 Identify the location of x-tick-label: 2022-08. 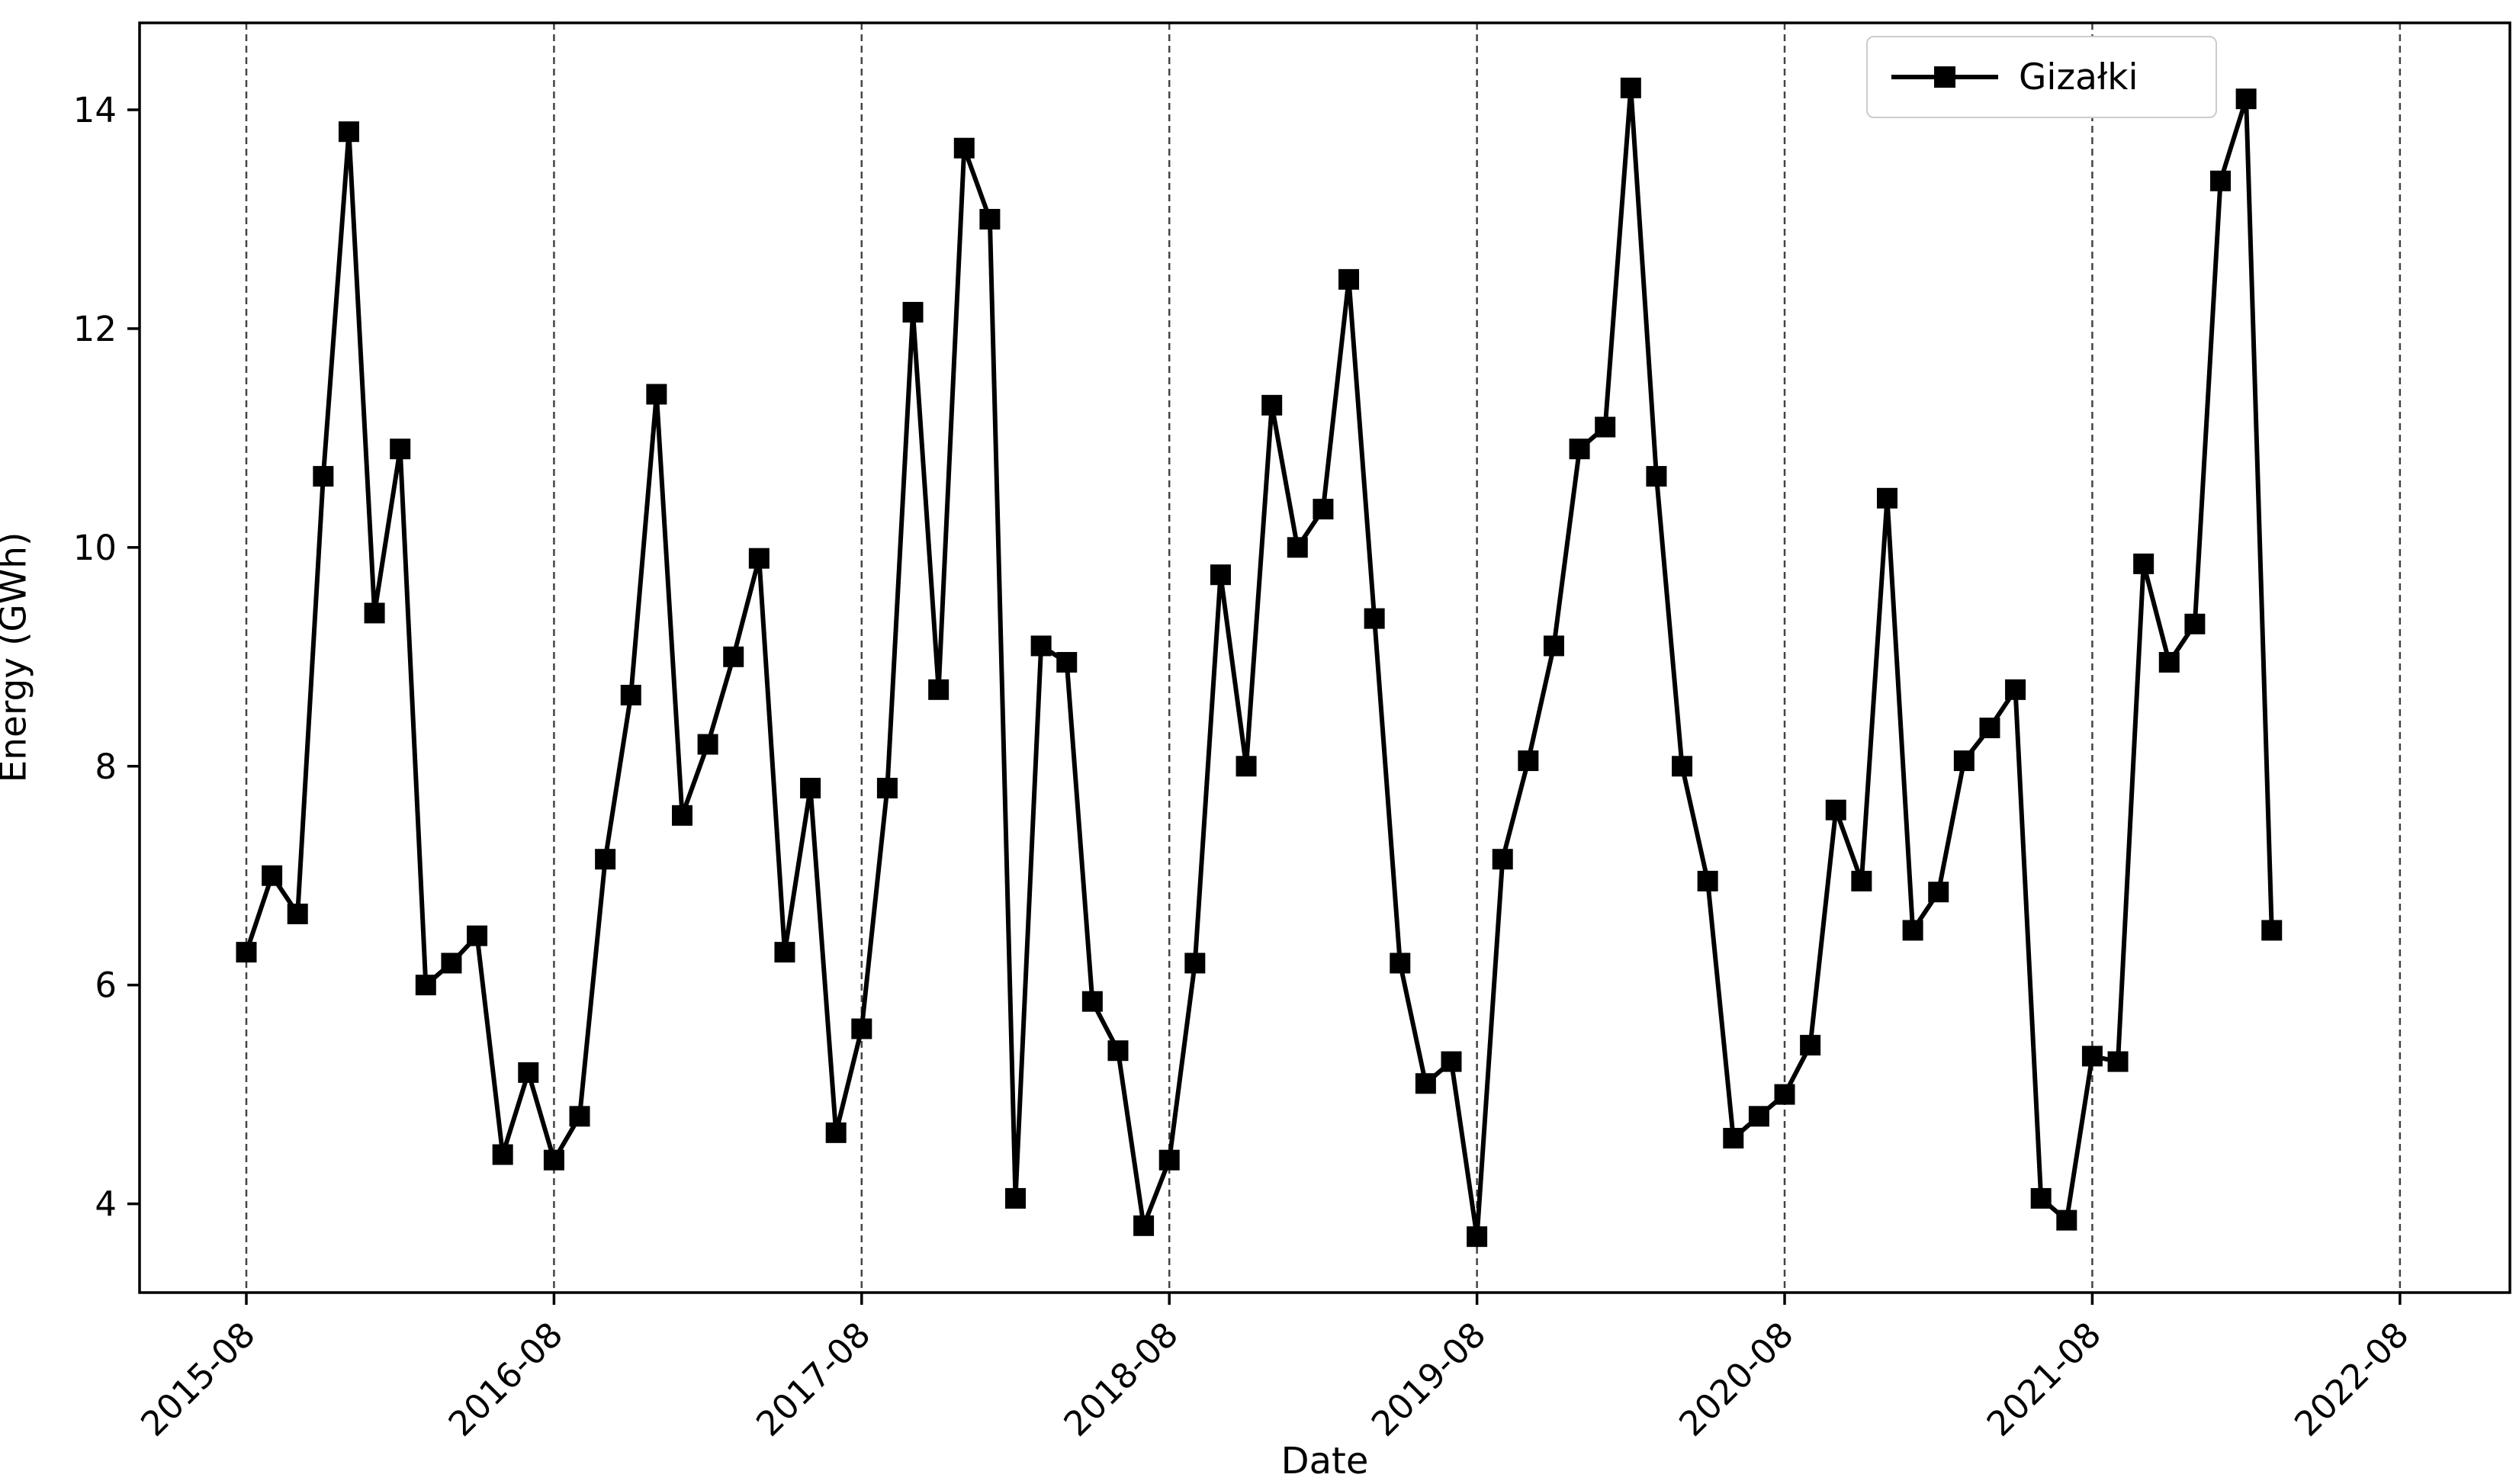
(2351, 1379).